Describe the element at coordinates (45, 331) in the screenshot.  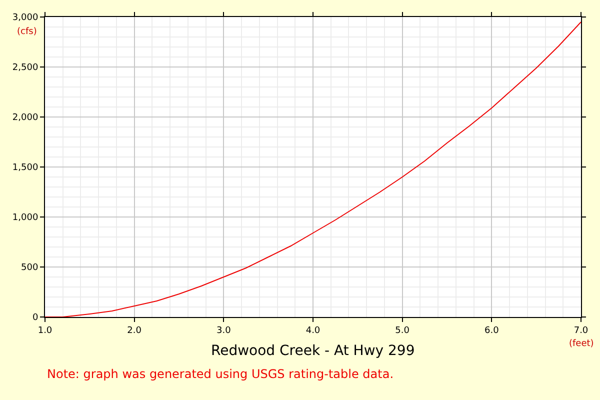
I see `x-tick-label: 1.0` at that location.